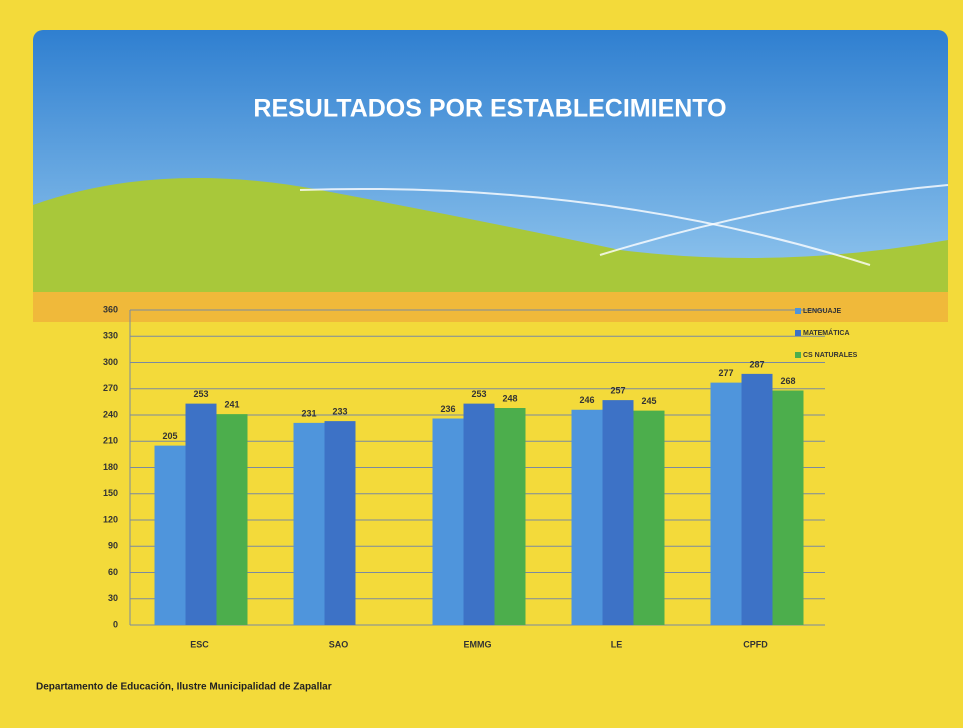 The height and width of the screenshot is (728, 963). Describe the element at coordinates (830, 355) in the screenshot. I see `legend-label: CS NATURALES` at that location.